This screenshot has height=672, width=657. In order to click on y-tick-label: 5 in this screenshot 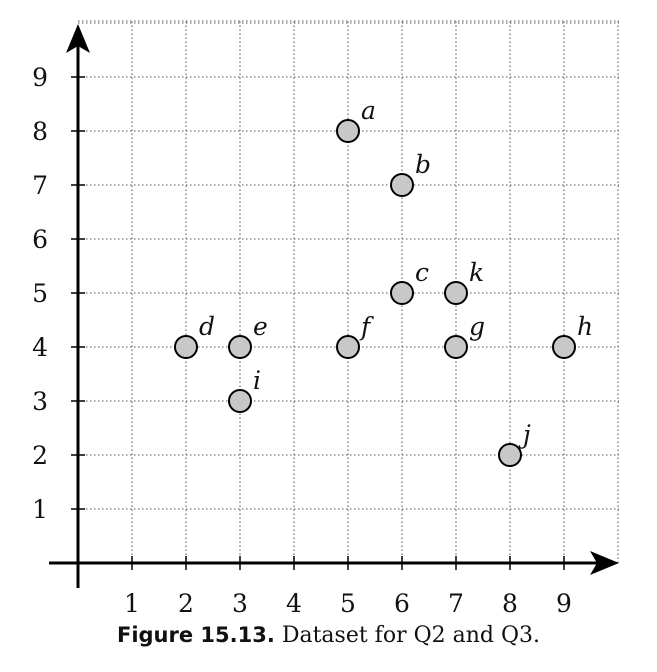, I will do `click(40, 293)`.